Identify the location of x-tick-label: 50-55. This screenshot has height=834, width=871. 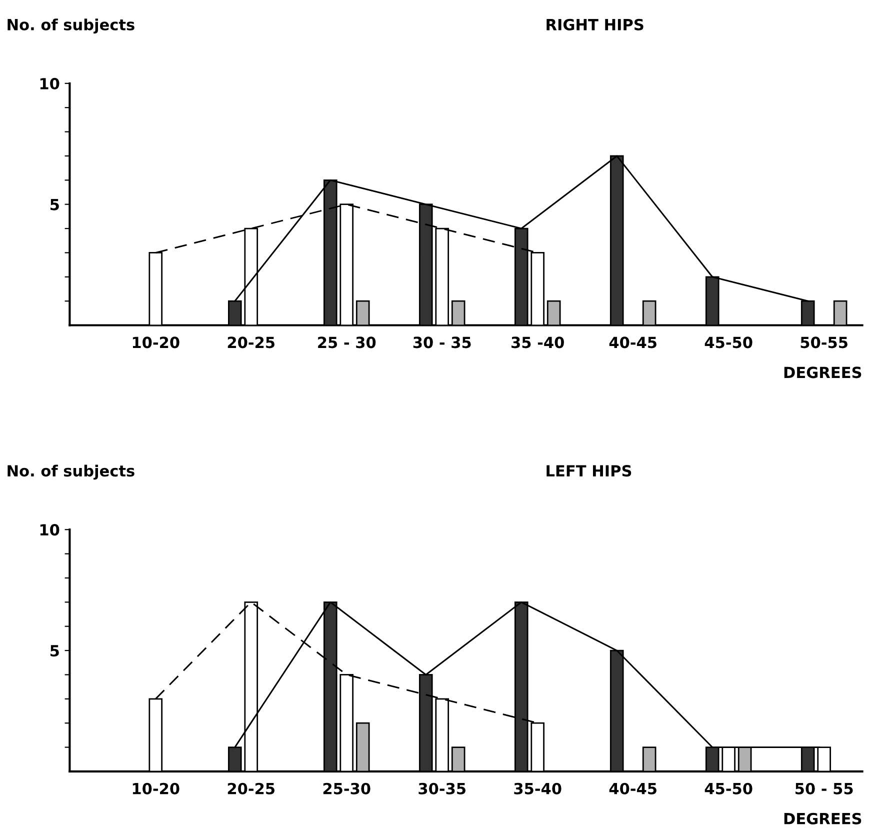
(824, 342).